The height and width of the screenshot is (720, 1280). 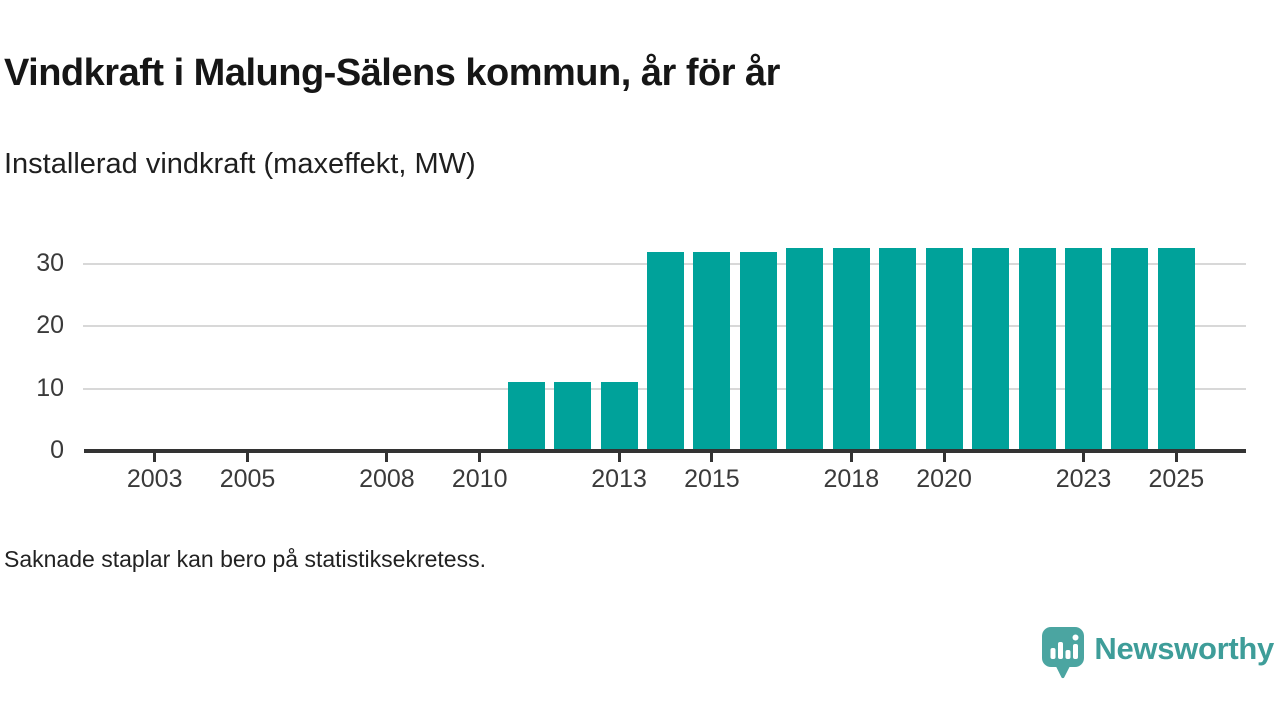 What do you see at coordinates (619, 416) in the screenshot?
I see `bar-2013` at bounding box center [619, 416].